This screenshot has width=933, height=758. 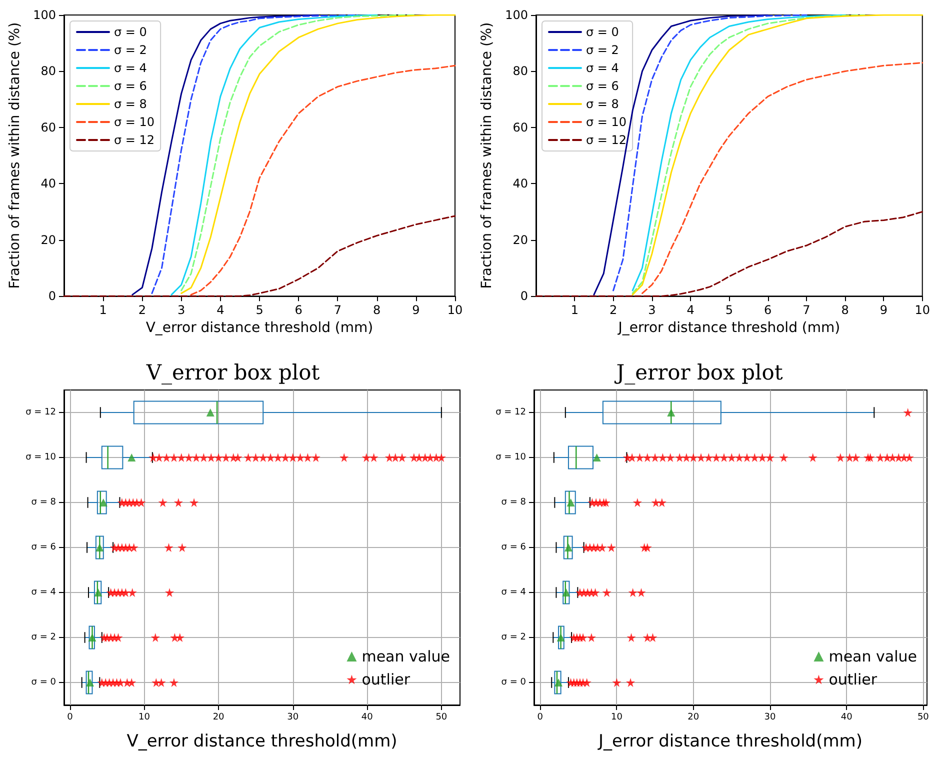 What do you see at coordinates (43, 637) in the screenshot?
I see `y-tick-label: σ = 2` at bounding box center [43, 637].